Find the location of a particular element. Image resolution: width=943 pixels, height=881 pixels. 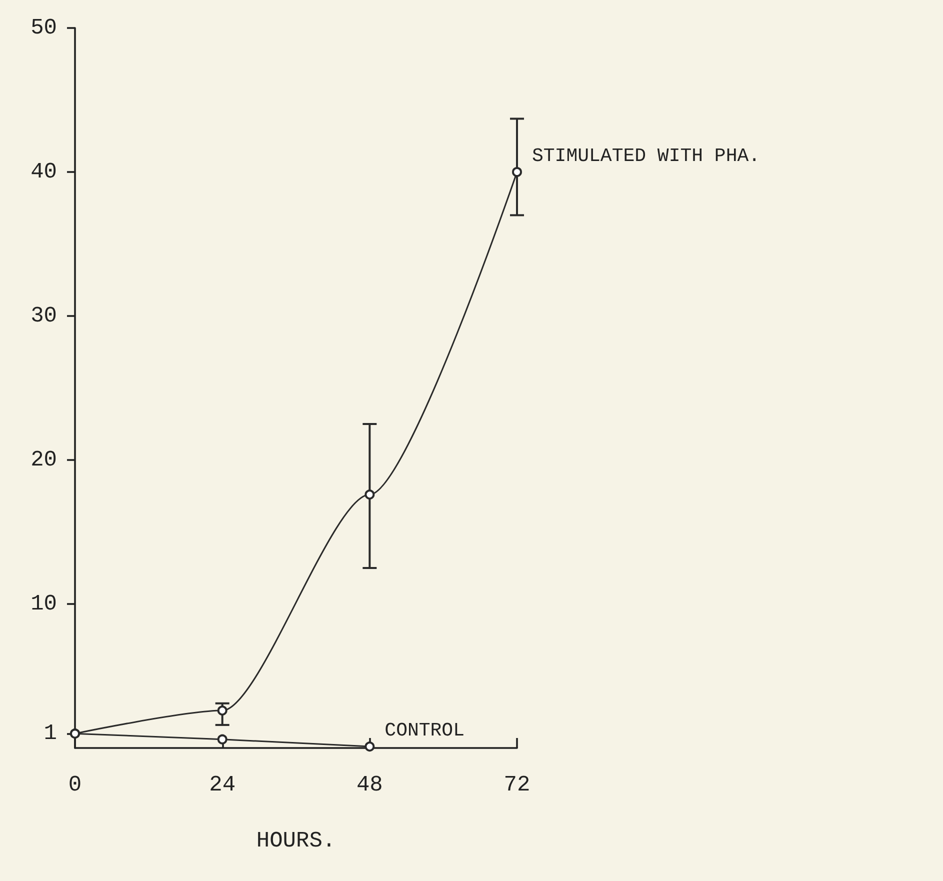

y-tick-label: 1 is located at coordinates (50, 733).